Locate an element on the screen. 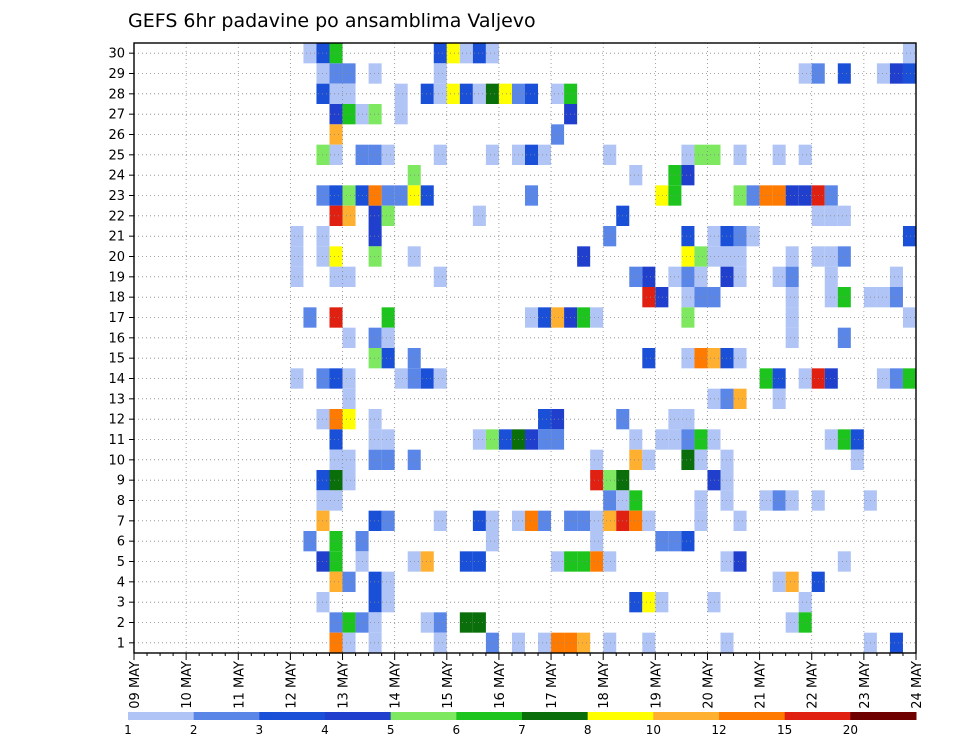 This screenshot has height=742, width=960. legend-label: 2 is located at coordinates (194, 730).